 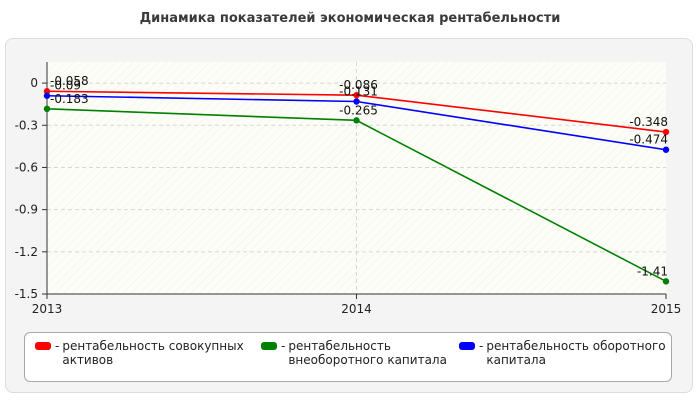 I want to click on legend-item-total-assets: - рентабельность совокупных активов, so click(x=139, y=353).